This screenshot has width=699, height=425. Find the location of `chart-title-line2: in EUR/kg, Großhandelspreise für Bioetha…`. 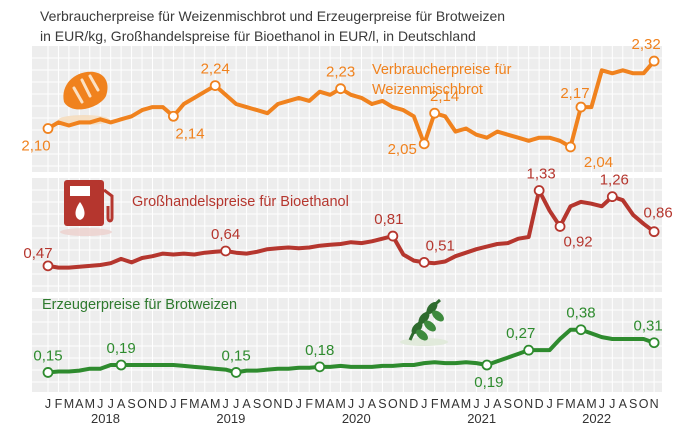

chart-title-line2: in EUR/kg, Großhandelspreise für Bioetha… is located at coordinates (258, 36).